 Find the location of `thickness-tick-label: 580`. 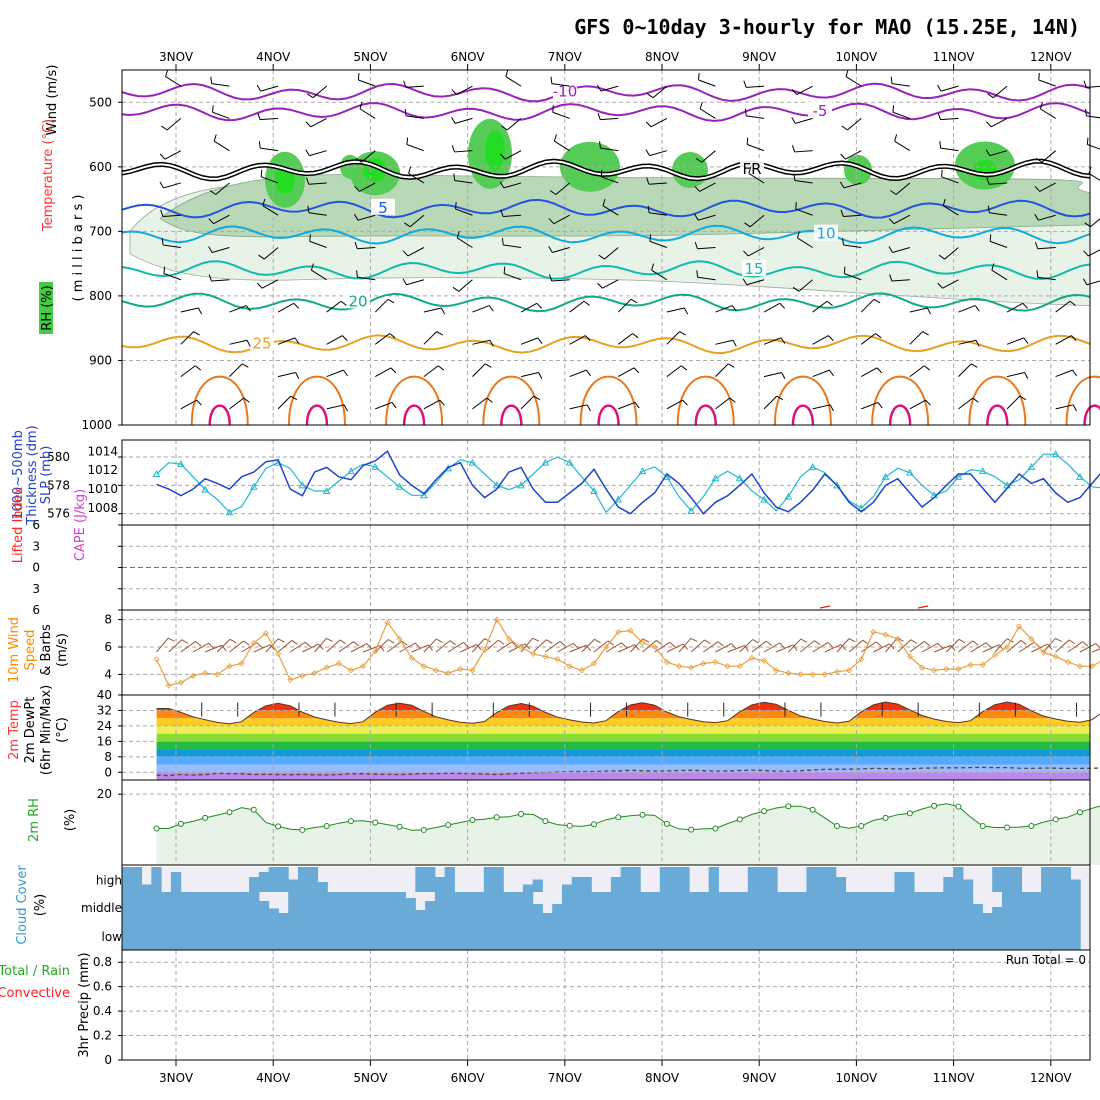

thickness-tick-label: 580 is located at coordinates (58, 457).